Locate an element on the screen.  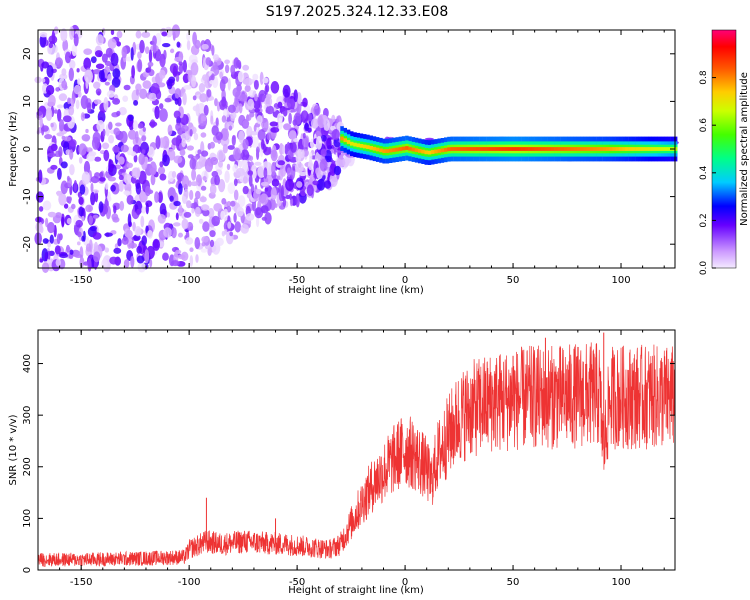
figure-title: S197.2025.324.12.33.E08 is located at coordinates (357, 12).